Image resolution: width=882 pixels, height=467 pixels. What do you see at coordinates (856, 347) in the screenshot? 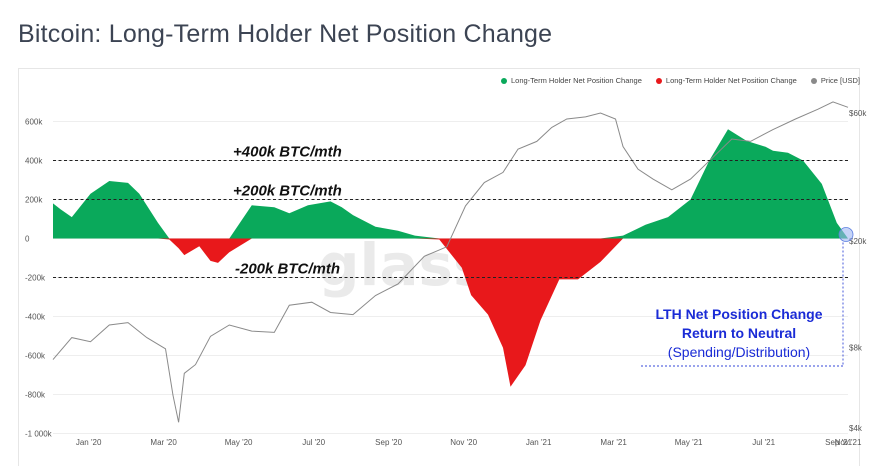
I see `y-right-tick-label: $8k` at bounding box center [856, 347].